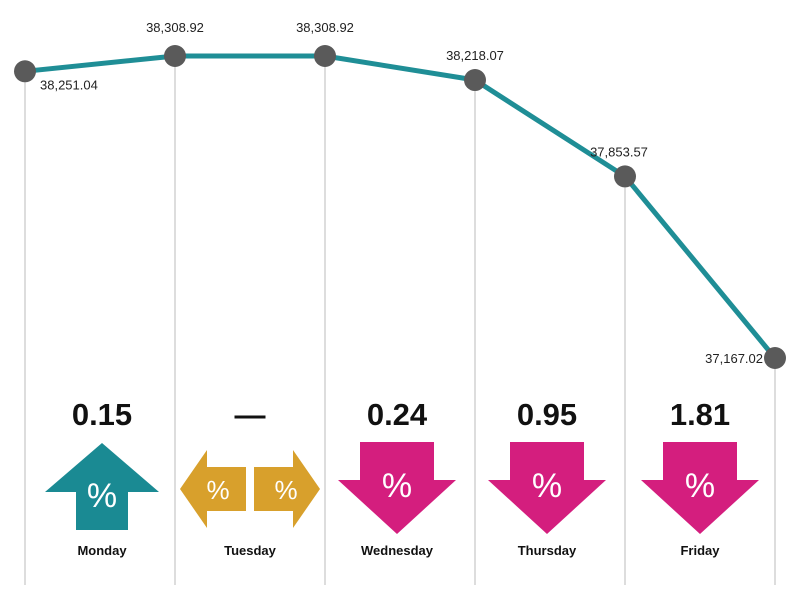 The width and height of the screenshot is (800, 600). I want to click on left-arrow-icon, so click(213, 489).